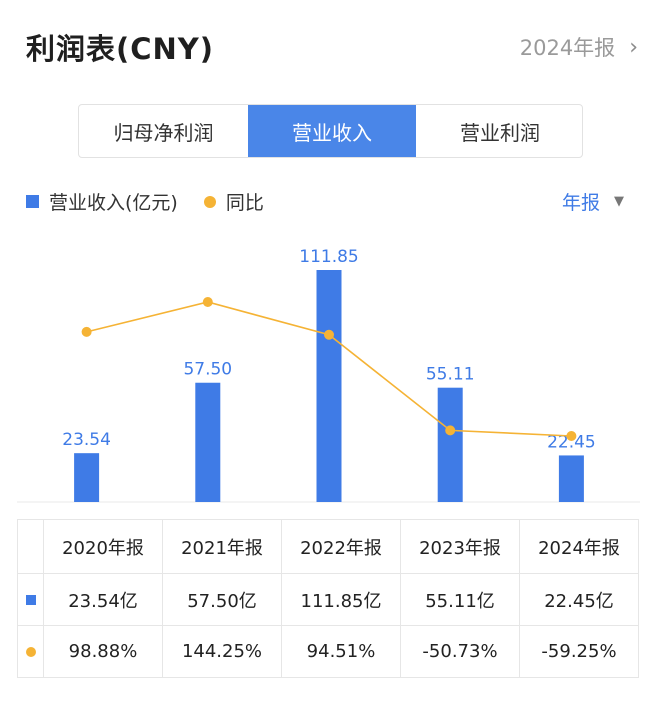 Image resolution: width=660 pixels, height=707 pixels. What do you see at coordinates (579, 651) in the screenshot?
I see `table-cell: -59.25%` at bounding box center [579, 651].